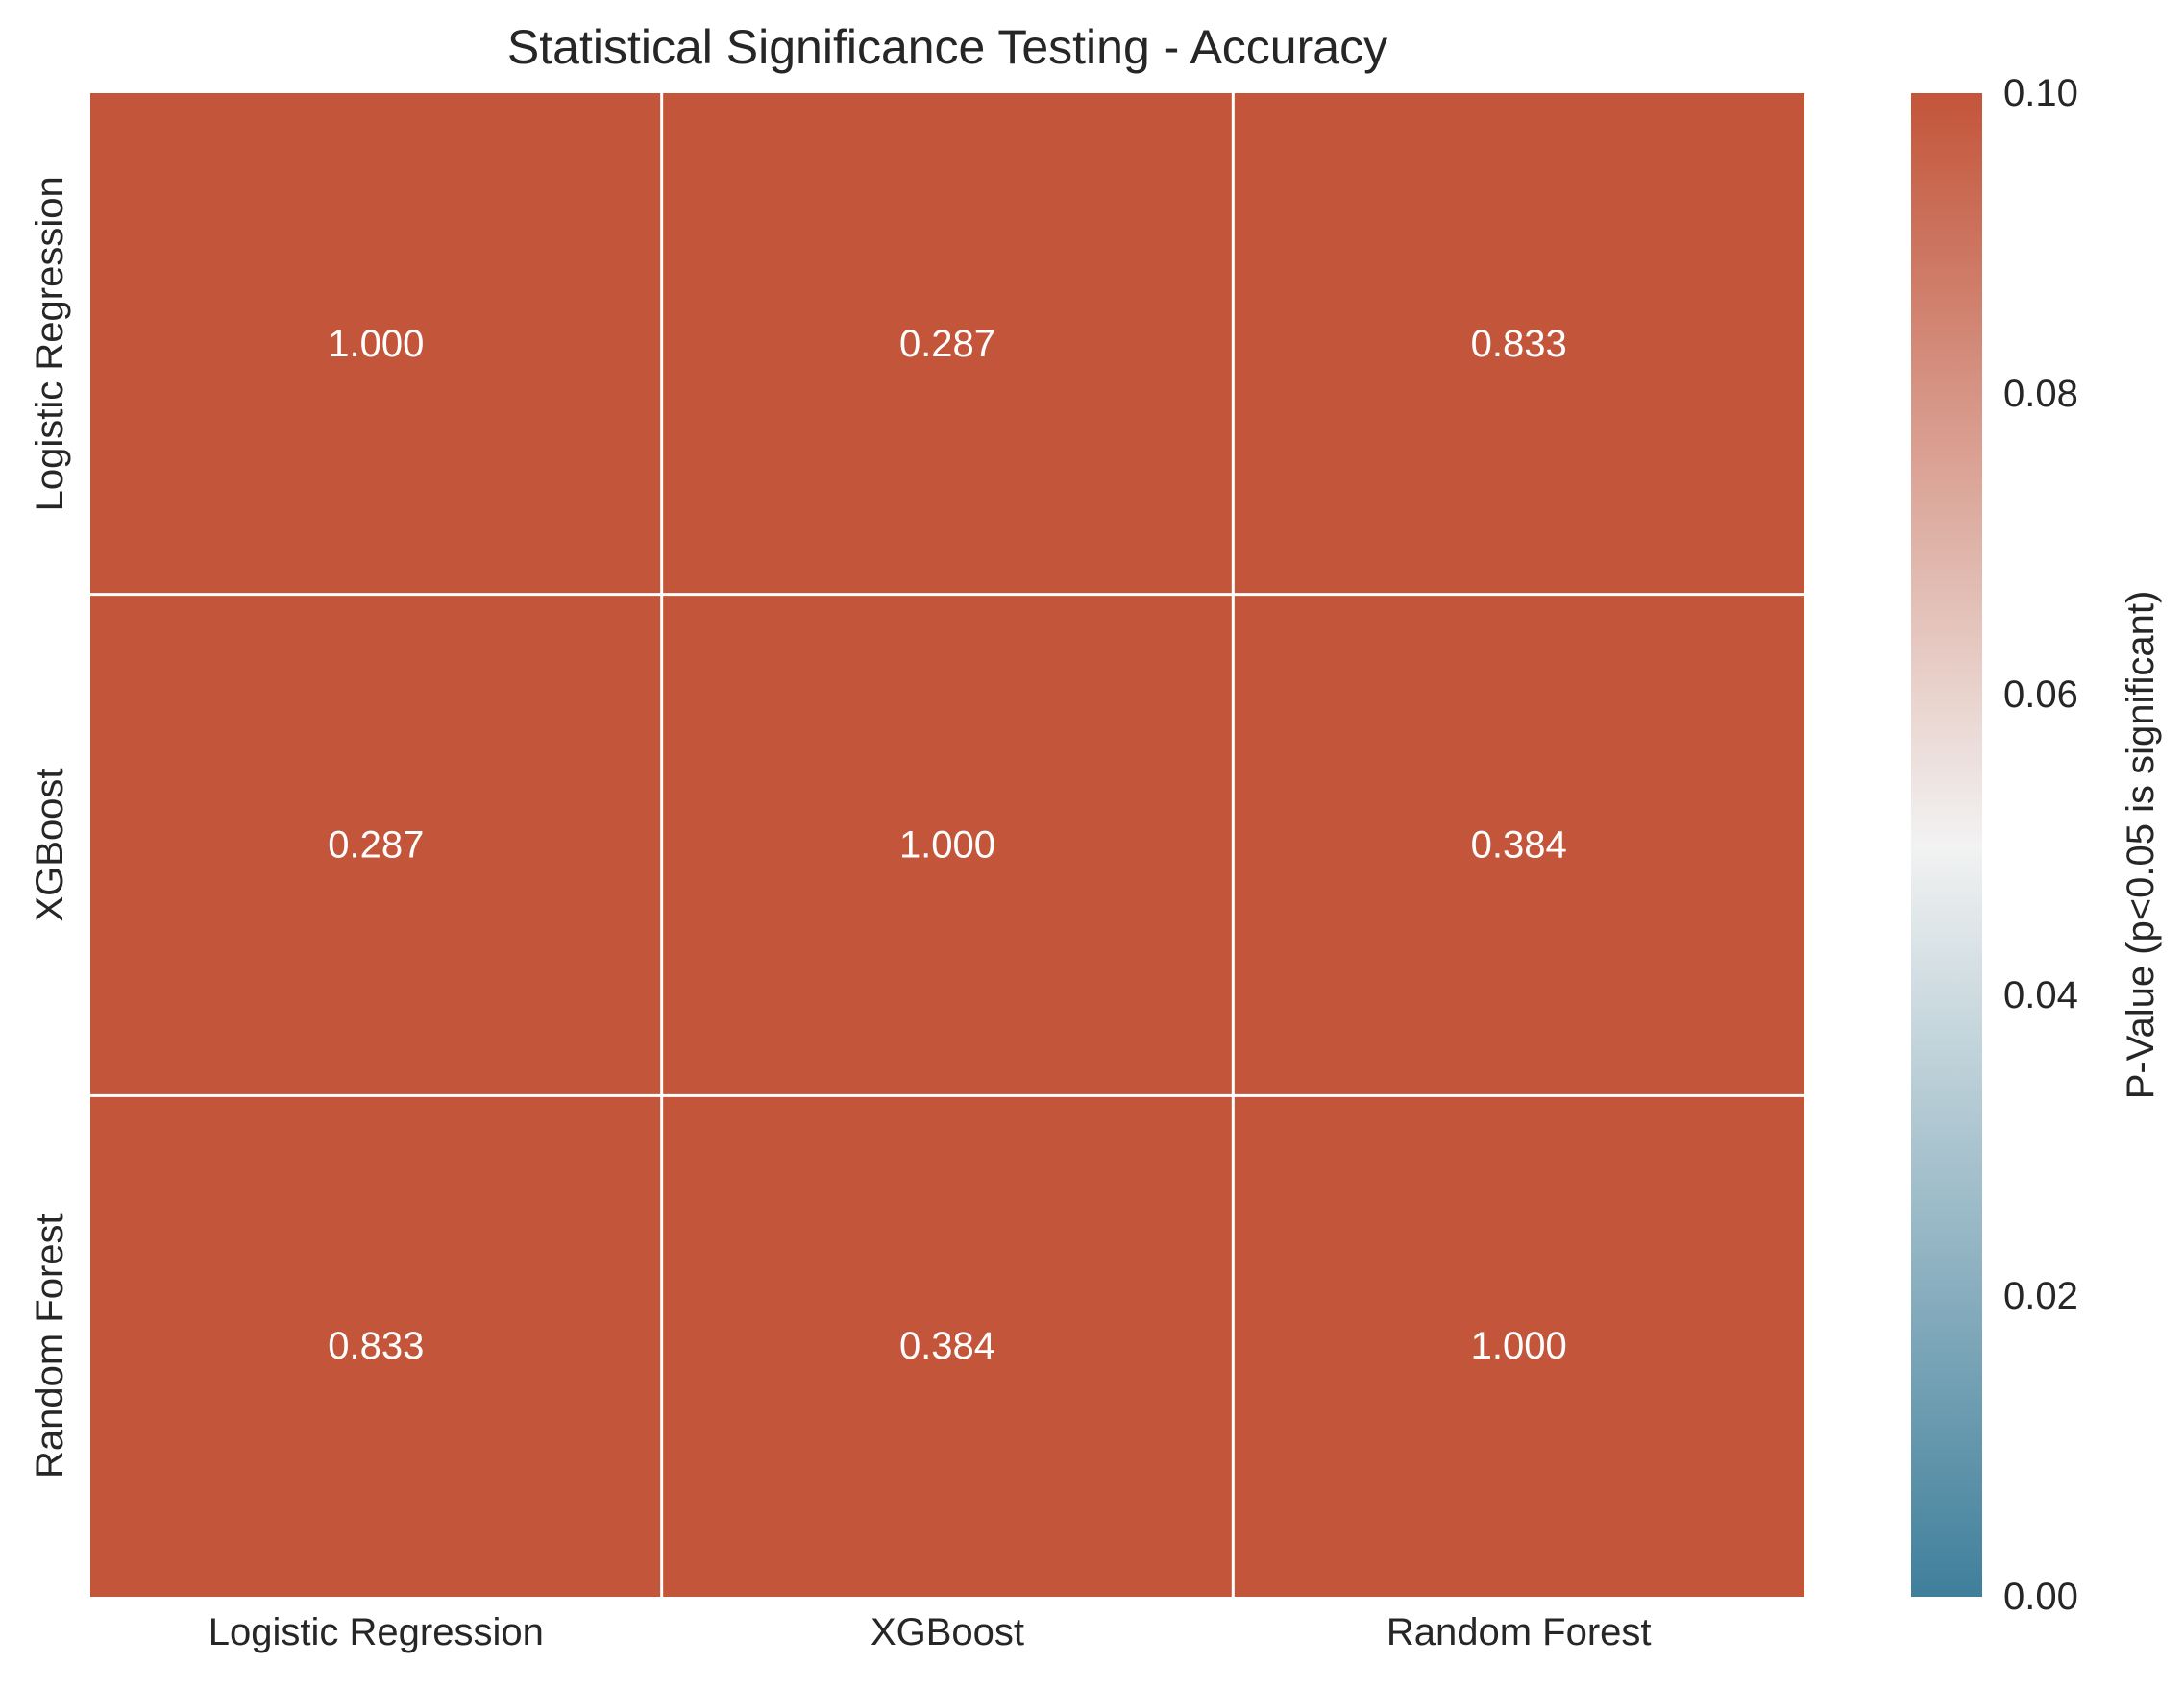 Image resolution: width=2184 pixels, height=1689 pixels. I want to click on colorbar-tick-label: 0.10, so click(2040, 93).